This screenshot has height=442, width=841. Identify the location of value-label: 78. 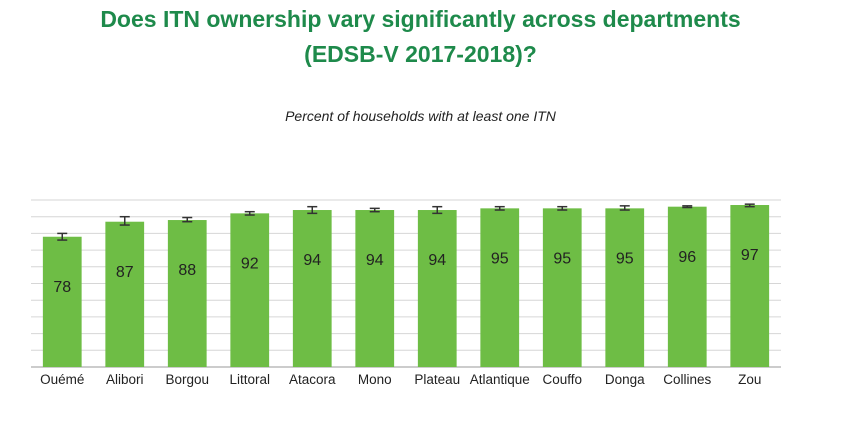
(62, 287).